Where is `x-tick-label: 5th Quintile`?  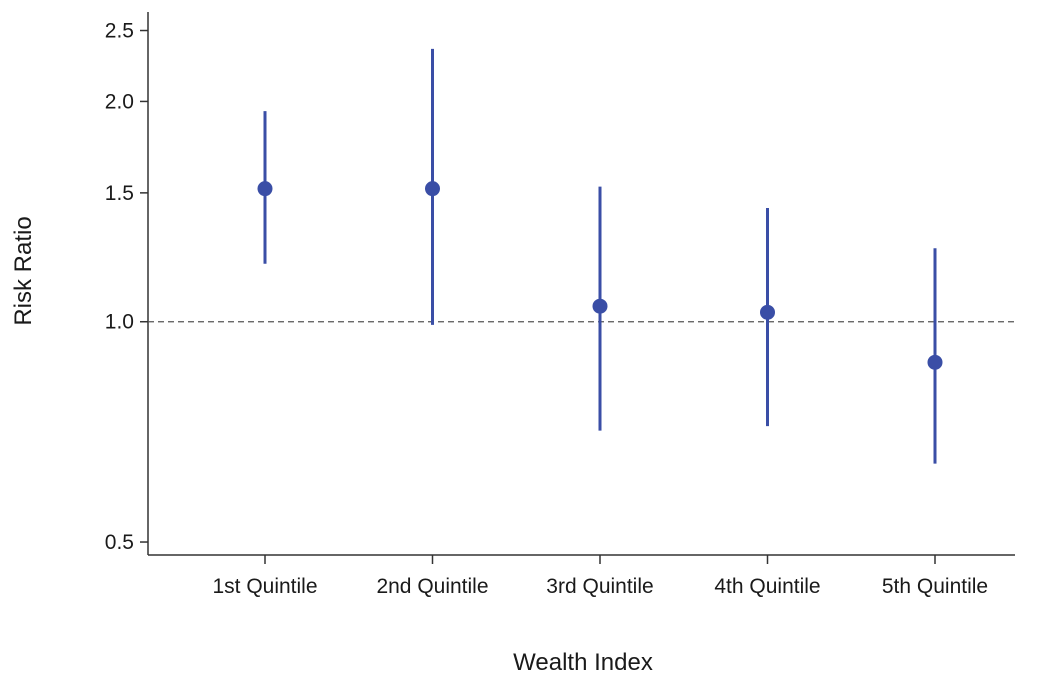
x-tick-label: 5th Quintile is located at coordinates (935, 586).